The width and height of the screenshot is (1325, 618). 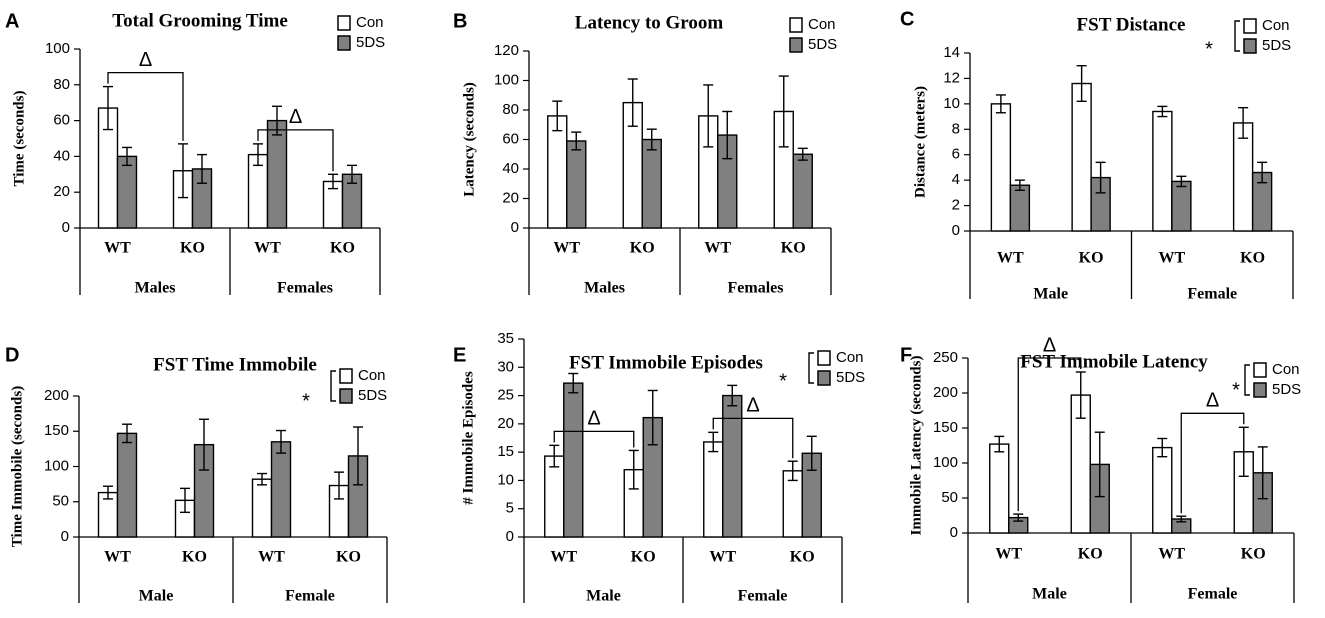 What do you see at coordinates (155, 288) in the screenshot?
I see `group-label: Males` at bounding box center [155, 288].